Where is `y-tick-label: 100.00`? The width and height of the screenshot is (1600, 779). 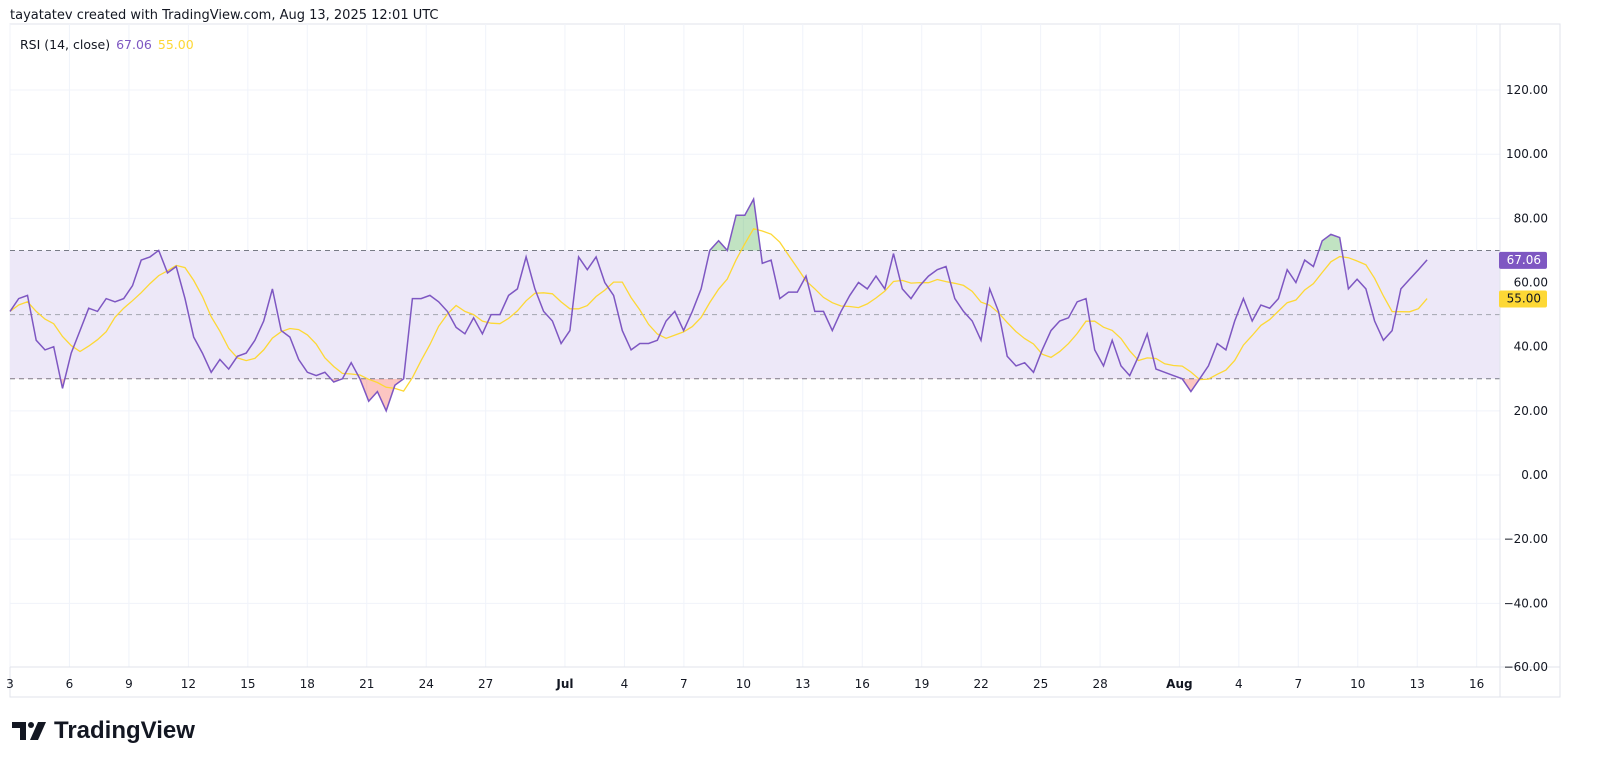 y-tick-label: 100.00 is located at coordinates (1527, 154).